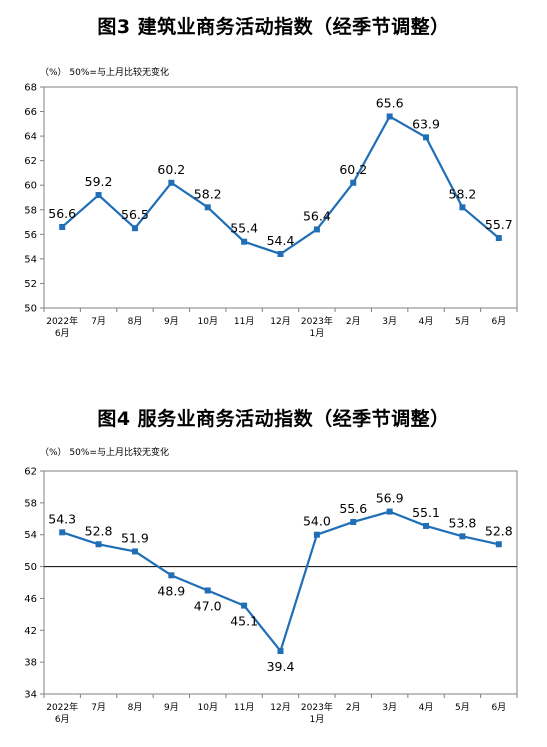  What do you see at coordinates (426, 321) in the screenshot?
I see `x-tick-label: 4月` at bounding box center [426, 321].